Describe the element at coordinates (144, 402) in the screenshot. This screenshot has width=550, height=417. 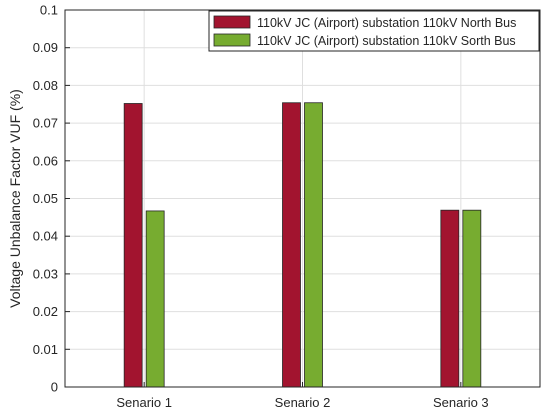
I see `x-tick-label: Senario 1` at that location.